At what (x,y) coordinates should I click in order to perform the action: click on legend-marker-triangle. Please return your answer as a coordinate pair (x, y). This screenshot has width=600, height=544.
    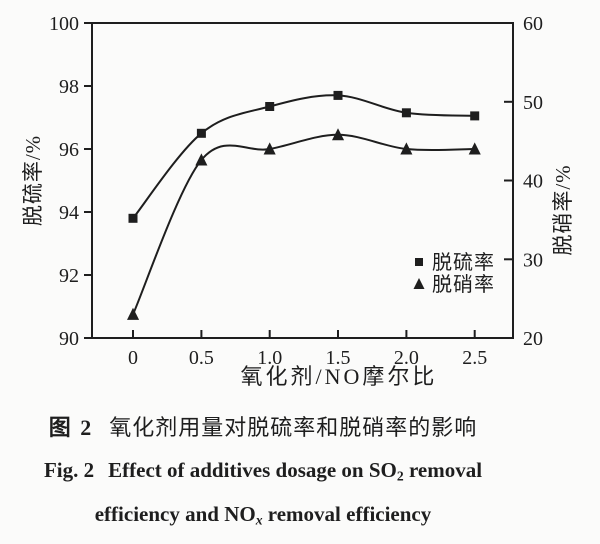
    Looking at the image, I should click on (419, 283).